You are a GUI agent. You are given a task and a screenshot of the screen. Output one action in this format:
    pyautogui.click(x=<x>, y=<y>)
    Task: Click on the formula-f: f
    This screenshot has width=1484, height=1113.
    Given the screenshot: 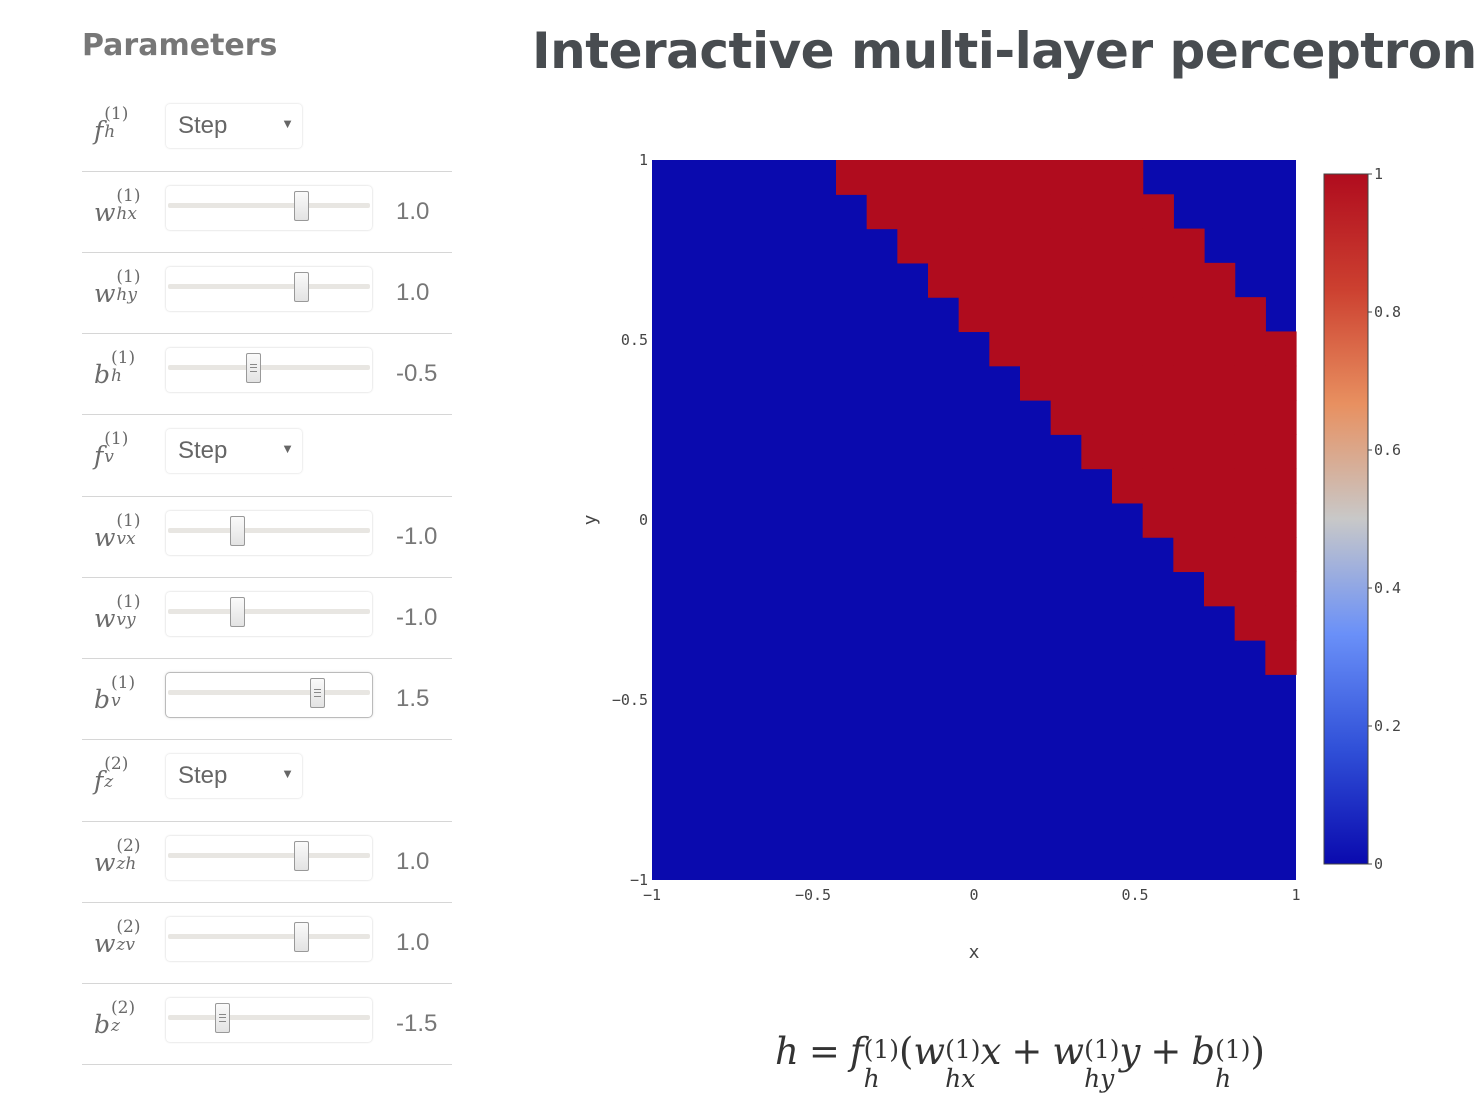 What is the action you would take?
    pyautogui.click(x=856, y=1051)
    